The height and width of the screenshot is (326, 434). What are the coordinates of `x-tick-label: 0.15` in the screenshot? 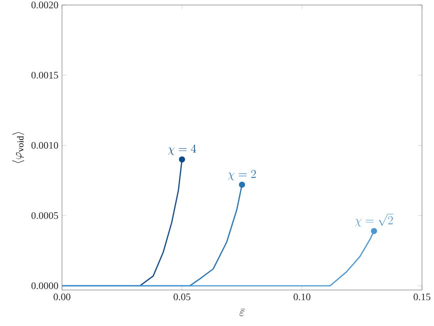 It's located at (422, 297).